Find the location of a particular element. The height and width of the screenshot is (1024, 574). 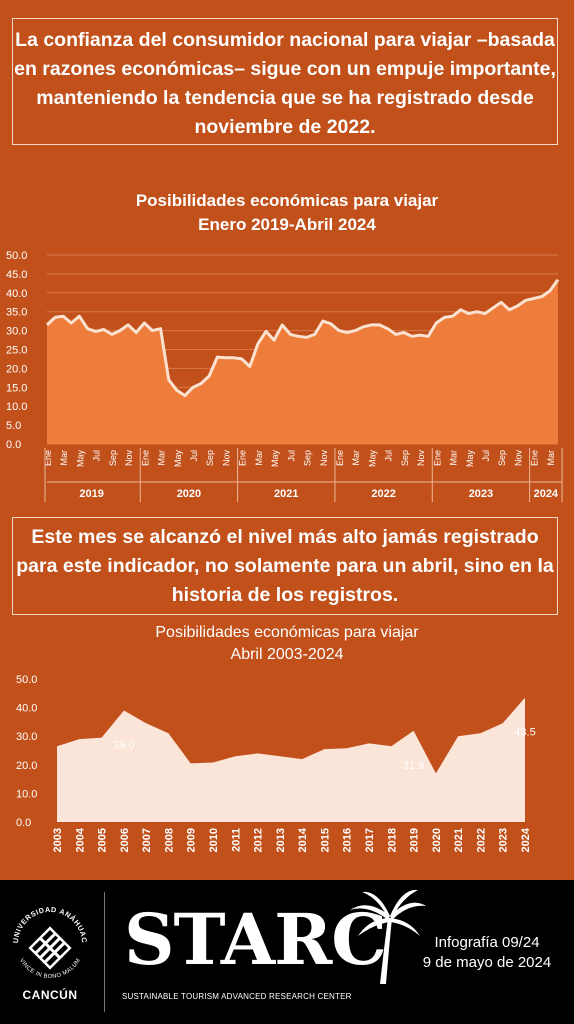

chart2-x-tick-label: 2012 is located at coordinates (259, 840).